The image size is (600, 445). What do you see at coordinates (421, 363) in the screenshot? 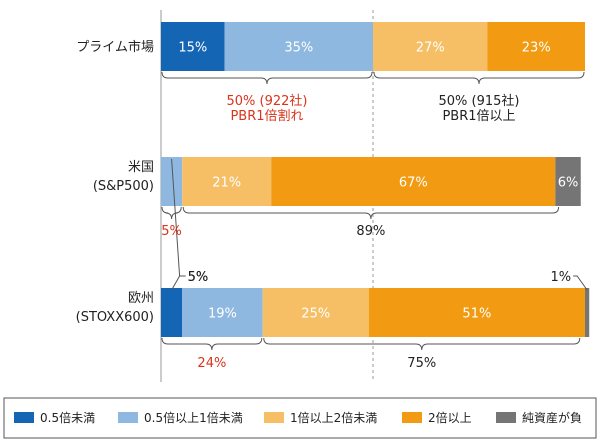
I see `brace-label: 75%` at bounding box center [421, 363].